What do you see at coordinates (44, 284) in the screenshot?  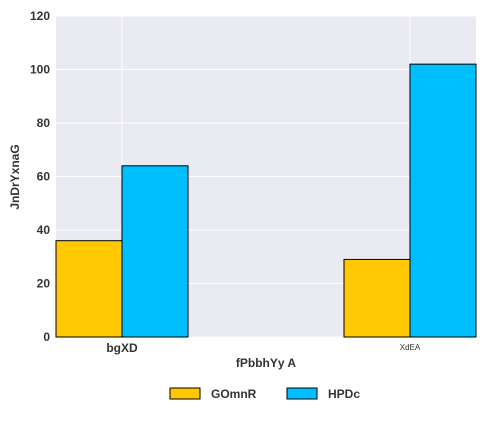 I see `y-tick-label: 20` at bounding box center [44, 284].